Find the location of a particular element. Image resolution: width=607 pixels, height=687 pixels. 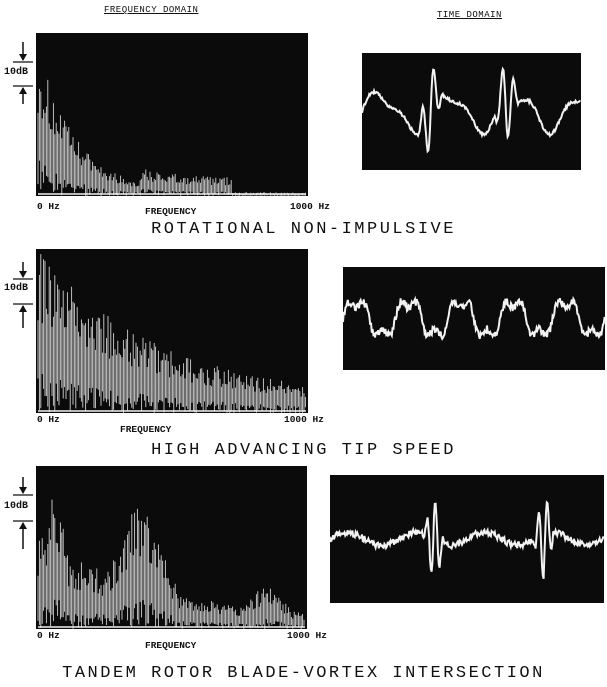

panel-title: ROTATIONAL NON-IMPULSIVE is located at coordinates (303, 229).